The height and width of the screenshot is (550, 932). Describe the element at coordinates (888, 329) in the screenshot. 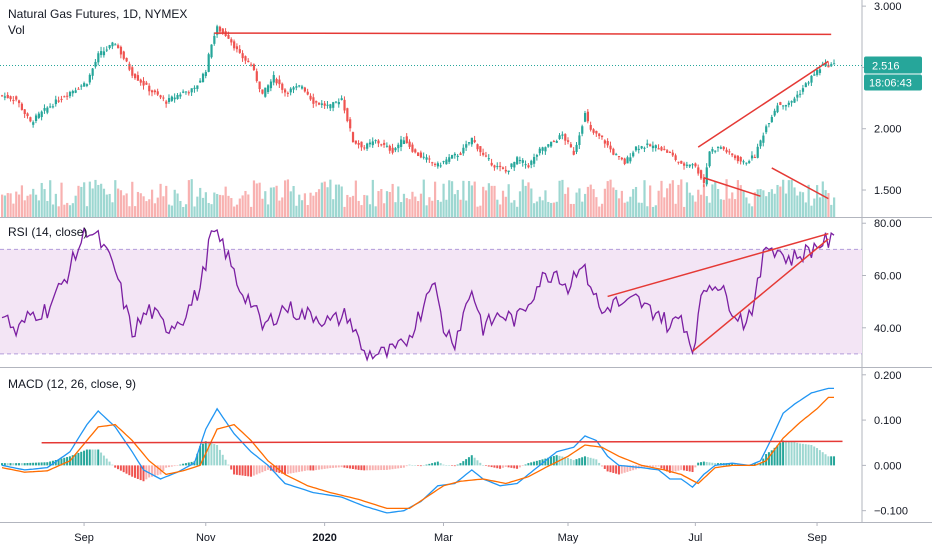

I see `rsi-tick-label: 40.00` at that location.